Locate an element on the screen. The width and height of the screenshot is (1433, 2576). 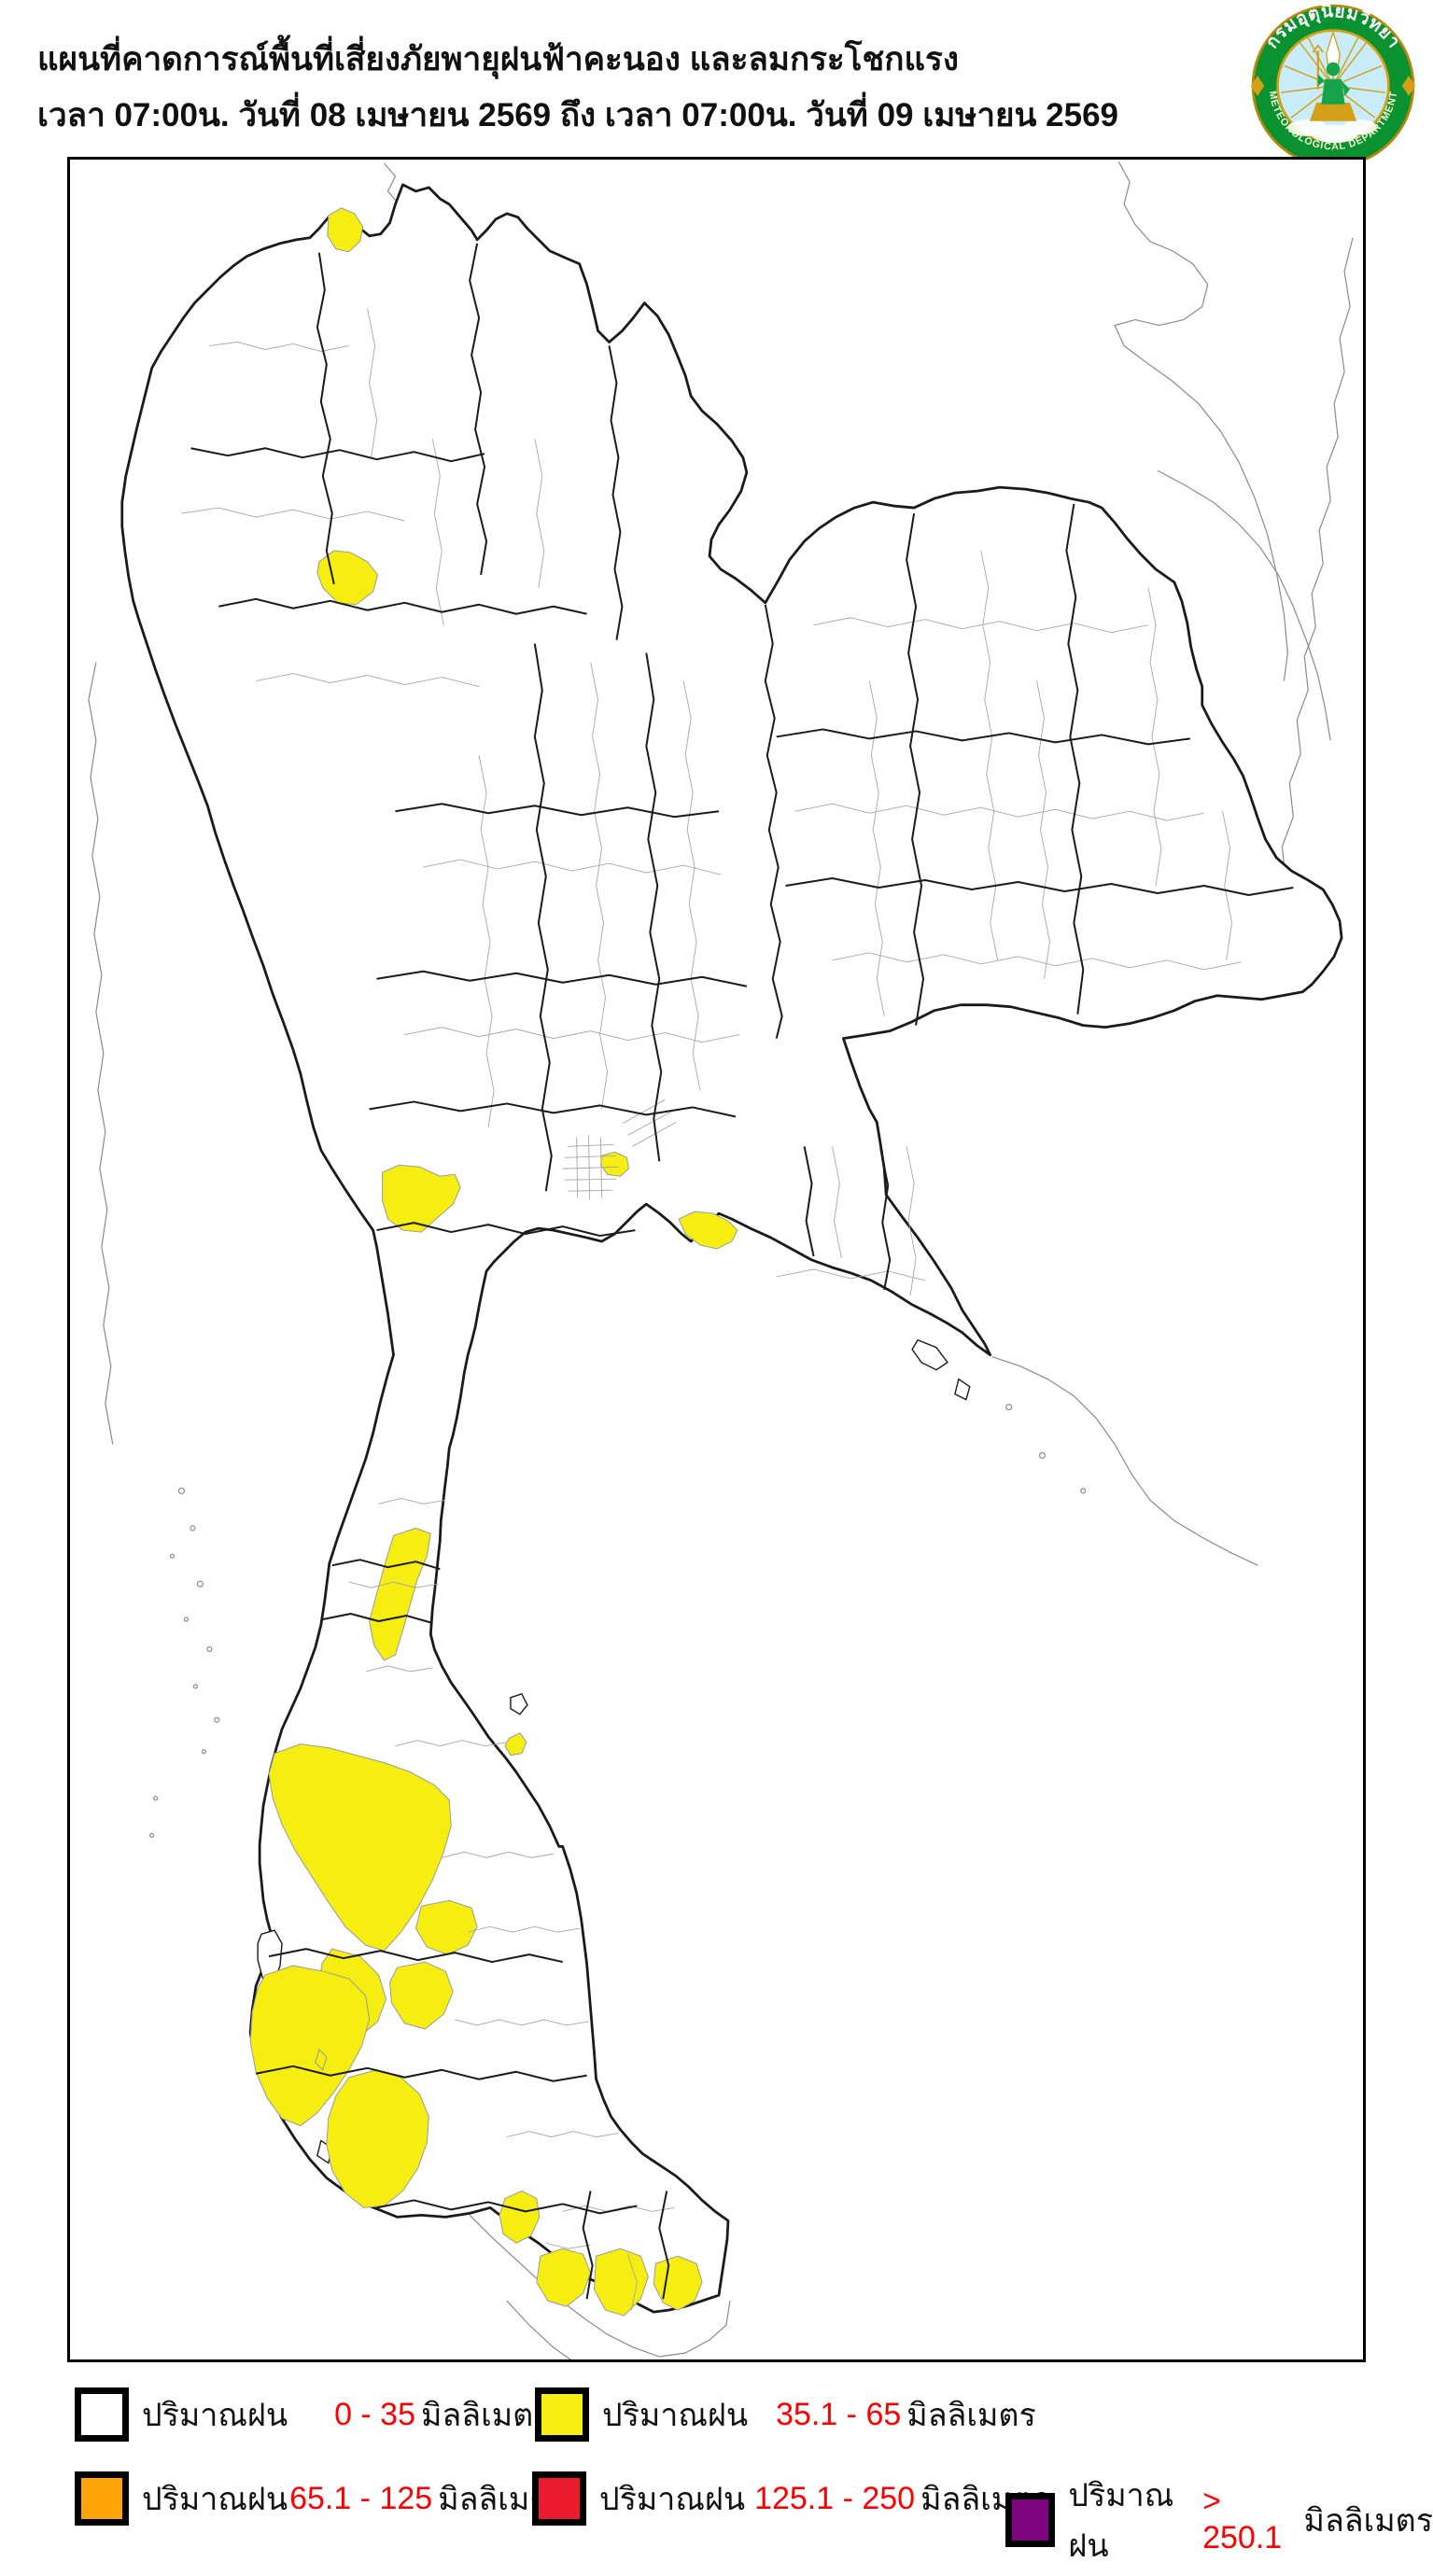
deity-figure-icon is located at coordinates (1333, 75).